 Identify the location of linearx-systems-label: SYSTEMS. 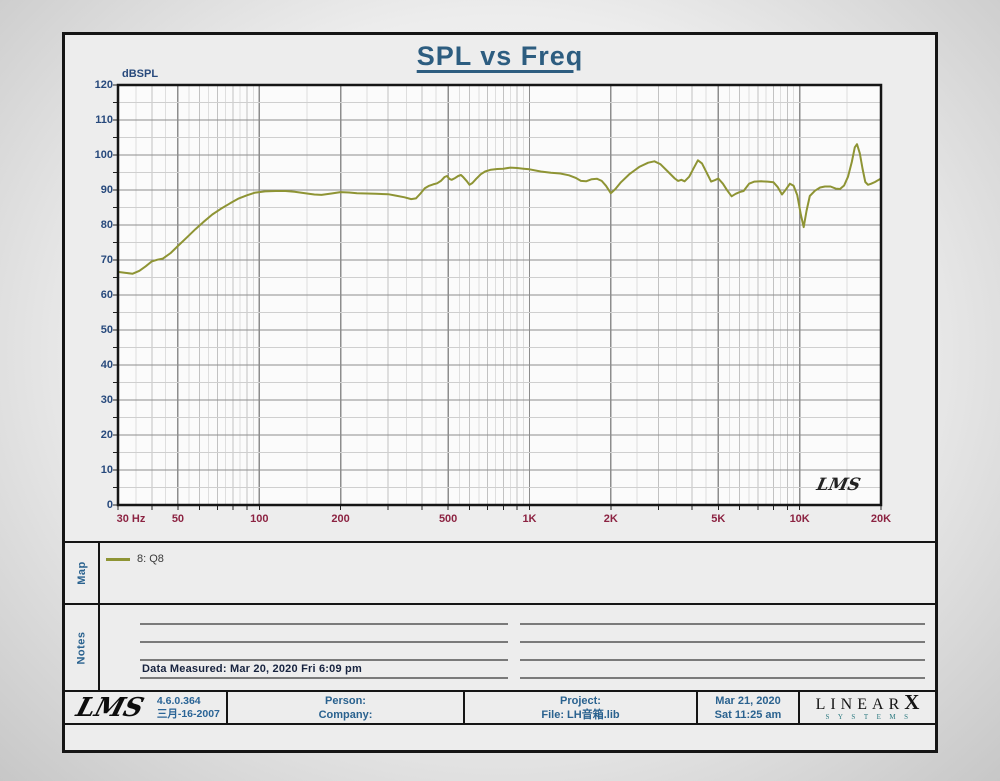
(871, 717).